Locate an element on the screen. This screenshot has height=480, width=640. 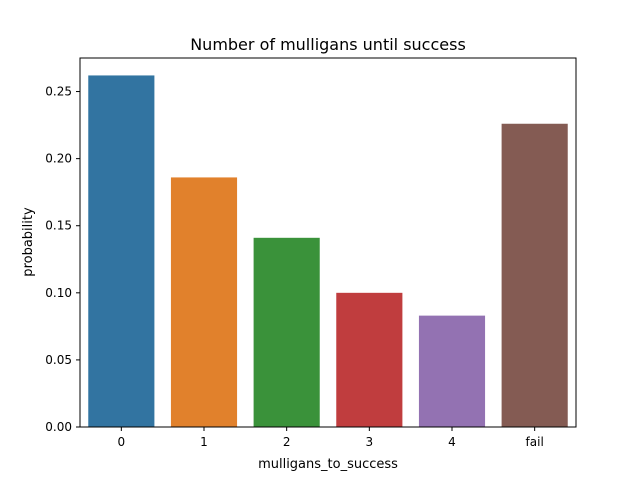
bar-fail is located at coordinates (534, 275).